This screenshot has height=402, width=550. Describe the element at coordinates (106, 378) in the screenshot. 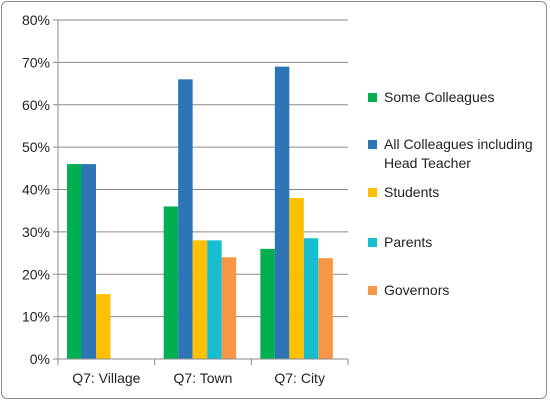

I see `x-tick-label: Q7: Village` at that location.